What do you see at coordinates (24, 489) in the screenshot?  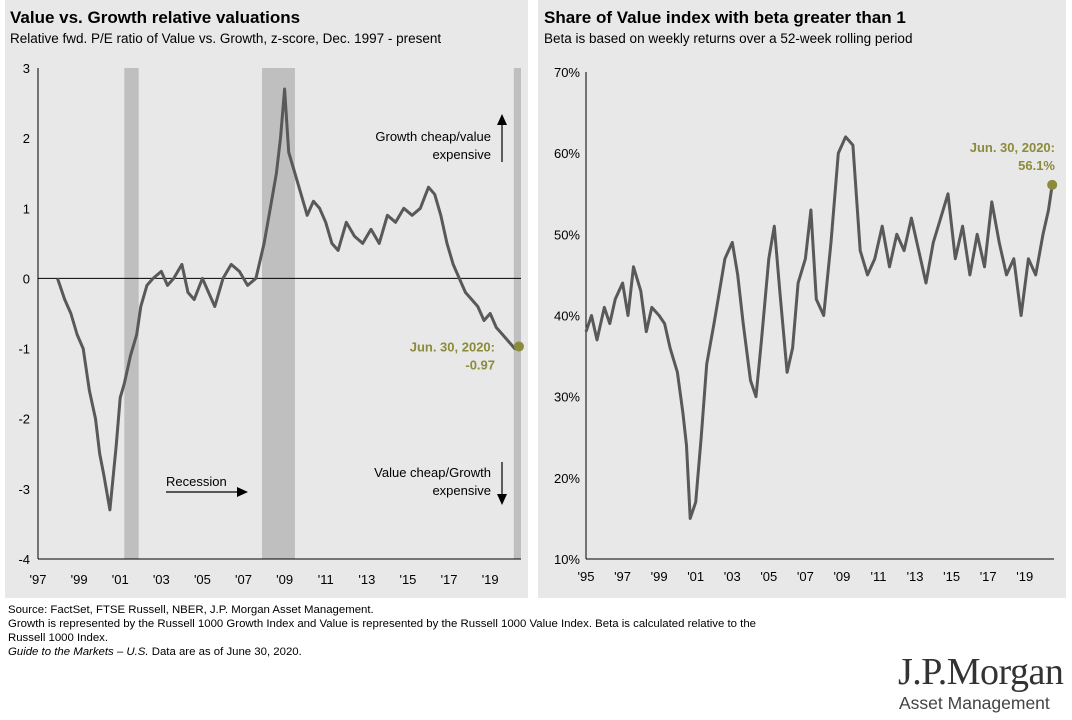 I see `y-tick-label: -3` at bounding box center [24, 489].